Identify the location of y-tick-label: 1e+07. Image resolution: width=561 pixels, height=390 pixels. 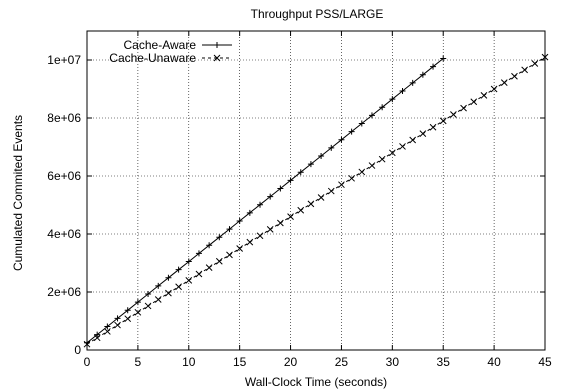
(64, 60).